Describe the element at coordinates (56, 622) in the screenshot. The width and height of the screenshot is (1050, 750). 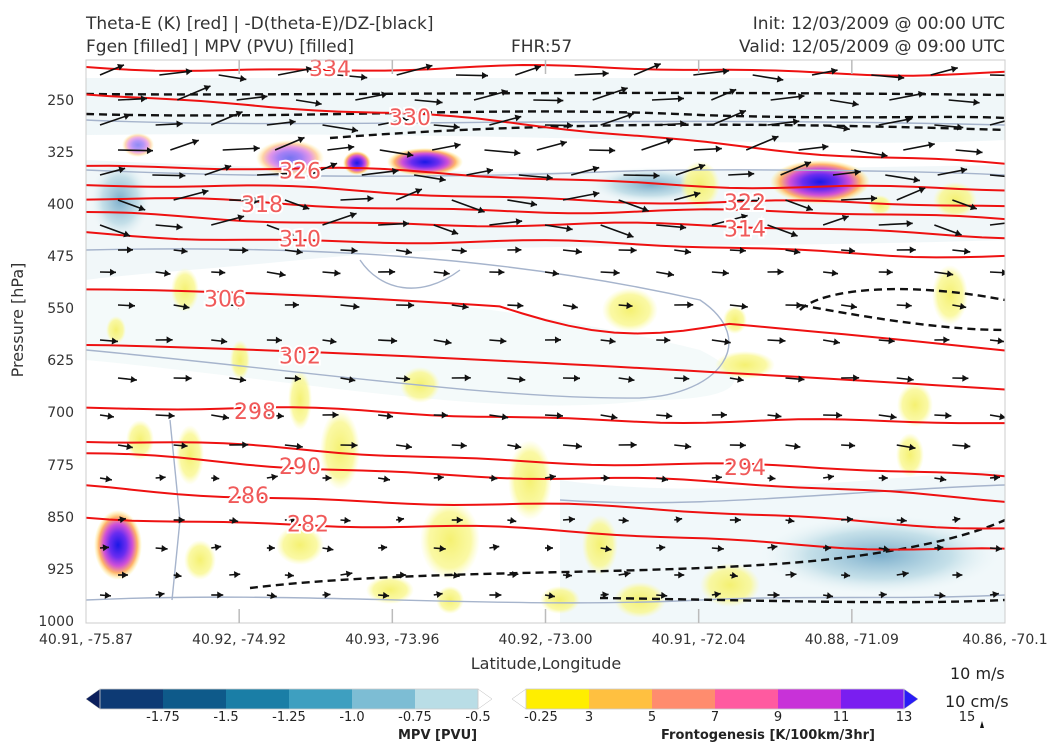
I see `y-tick-label: 1000` at that location.